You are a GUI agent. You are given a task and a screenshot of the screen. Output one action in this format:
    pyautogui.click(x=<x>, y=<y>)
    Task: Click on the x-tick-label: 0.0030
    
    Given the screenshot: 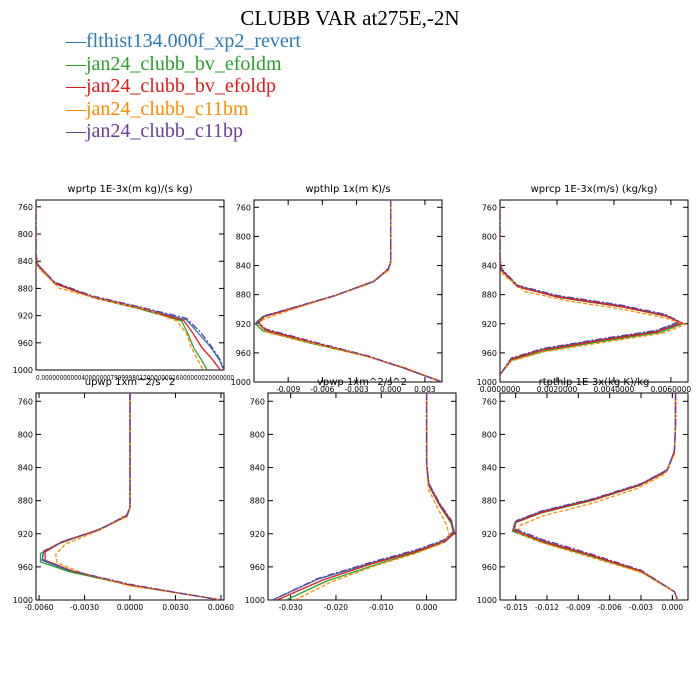 What is the action you would take?
    pyautogui.click(x=175, y=607)
    